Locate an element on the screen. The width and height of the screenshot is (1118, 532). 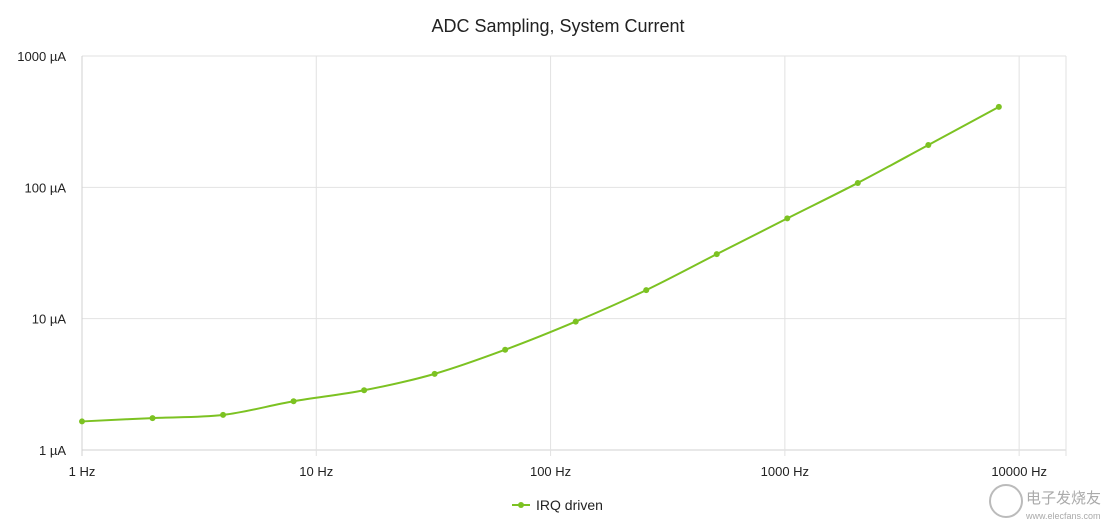
y-tick-label: 10 µA is located at coordinates (49, 319).